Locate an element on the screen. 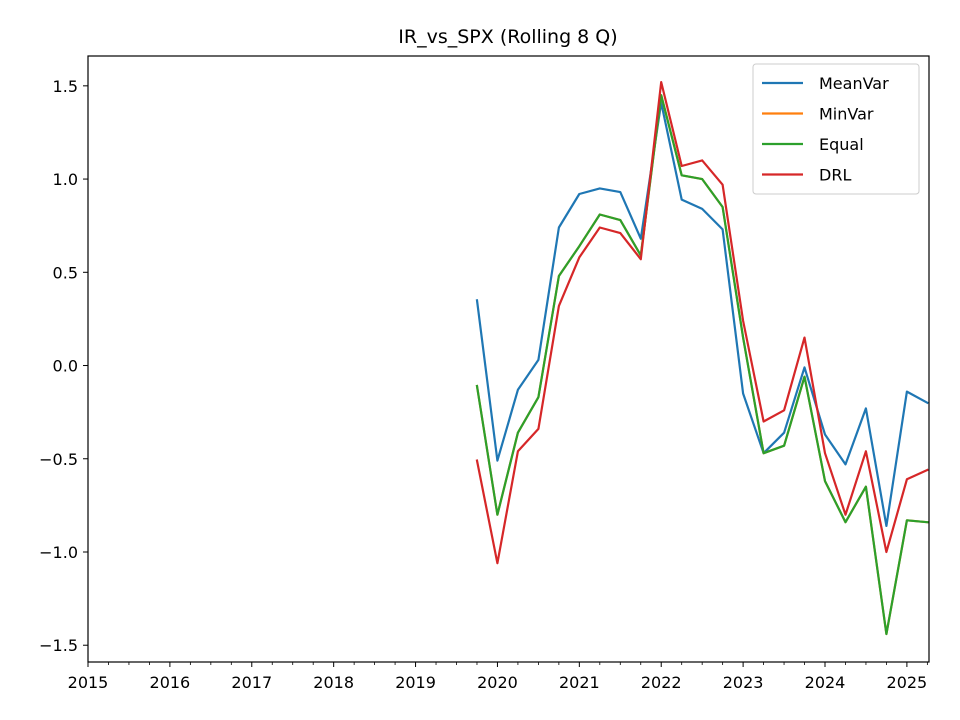 The width and height of the screenshot is (960, 720). y-axis: 1.5 1.0 0.5 0.0 −0.5 −1.0 −1.5 is located at coordinates (63, 366).